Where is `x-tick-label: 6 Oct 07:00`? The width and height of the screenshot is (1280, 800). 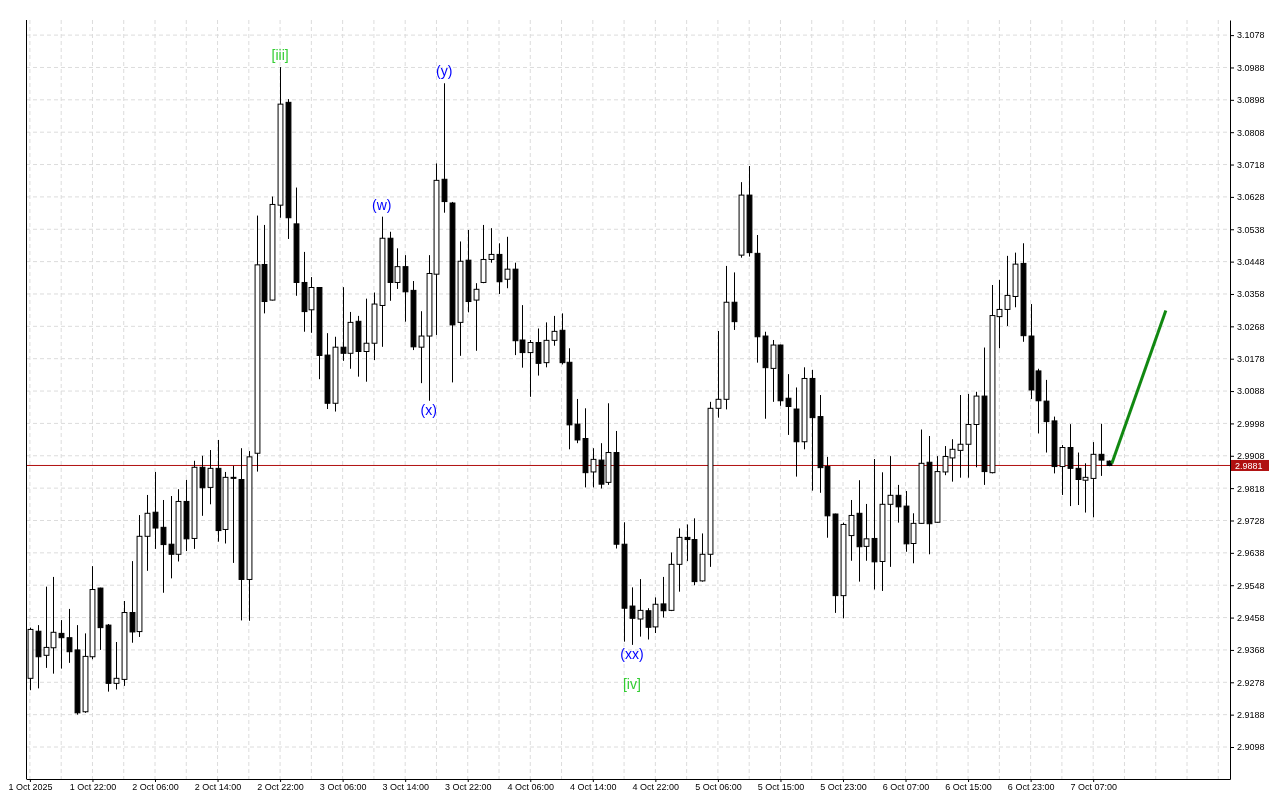
x-tick-label: 6 Oct 07:00 is located at coordinates (906, 787).